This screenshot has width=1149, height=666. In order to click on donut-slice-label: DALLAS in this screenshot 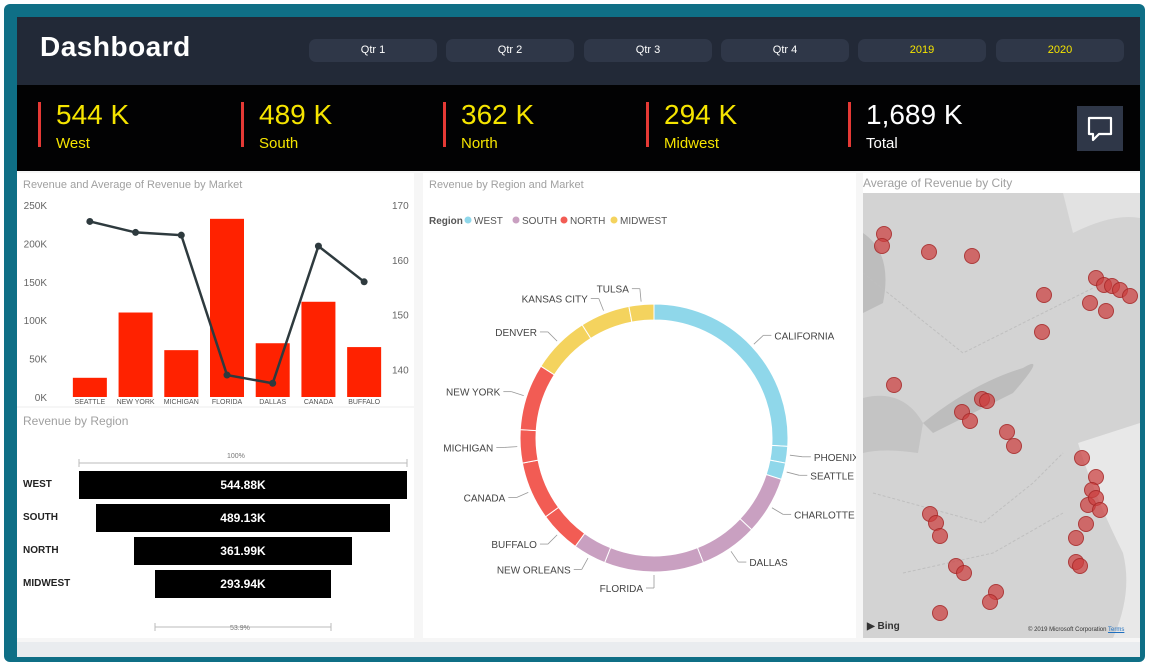, I will do `click(768, 563)`.